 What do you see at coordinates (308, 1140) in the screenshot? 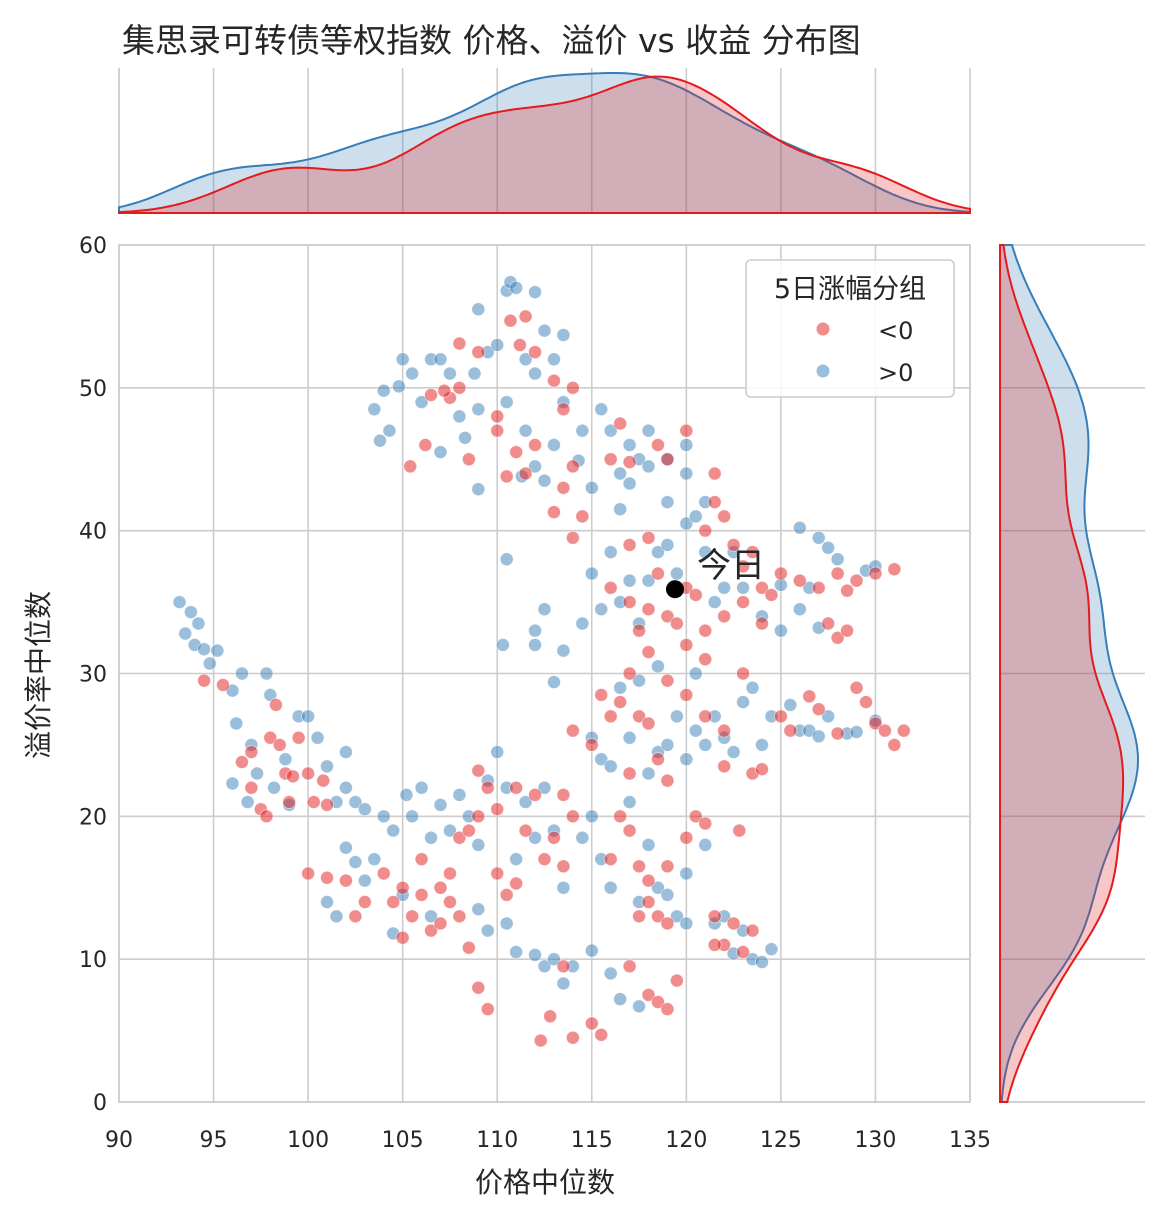
I see `x-tick-label: 100` at bounding box center [308, 1140].